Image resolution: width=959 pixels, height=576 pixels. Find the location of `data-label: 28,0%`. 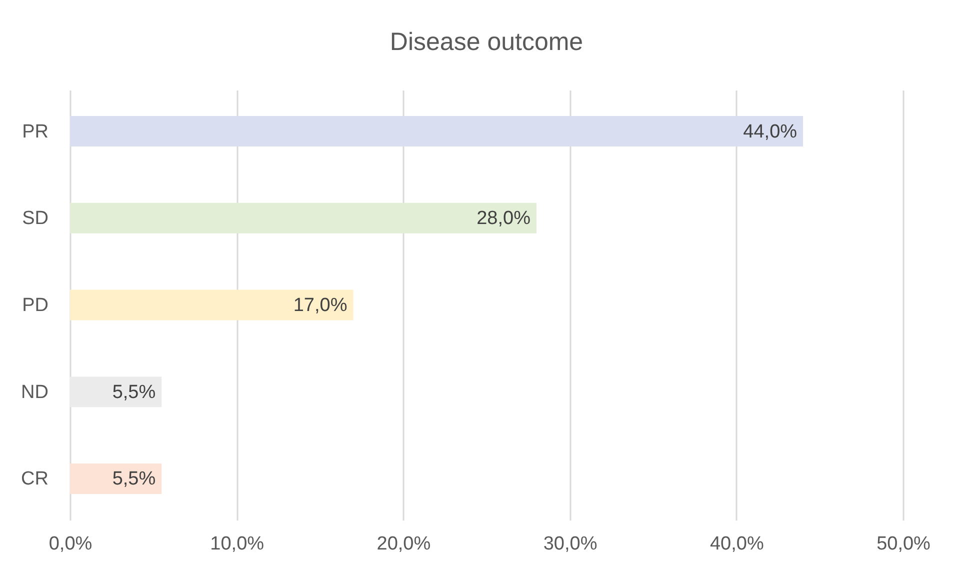

data-label: 28,0% is located at coordinates (503, 219).